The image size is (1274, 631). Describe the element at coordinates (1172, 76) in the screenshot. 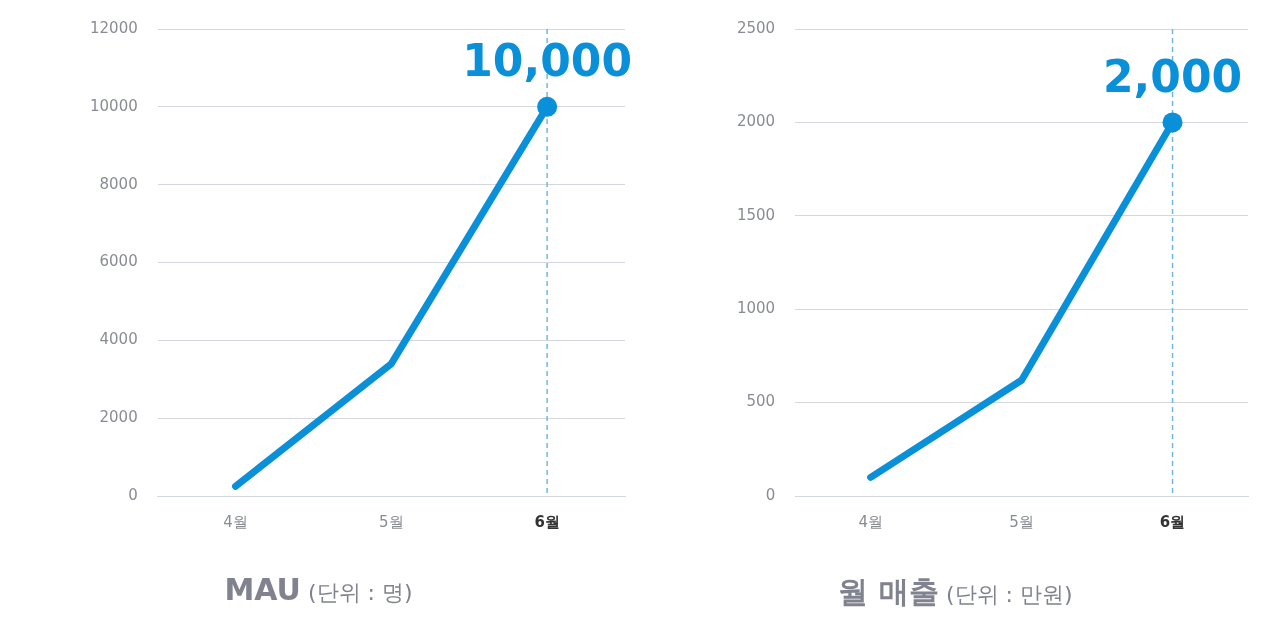

I see `annotation: 2,000` at that location.